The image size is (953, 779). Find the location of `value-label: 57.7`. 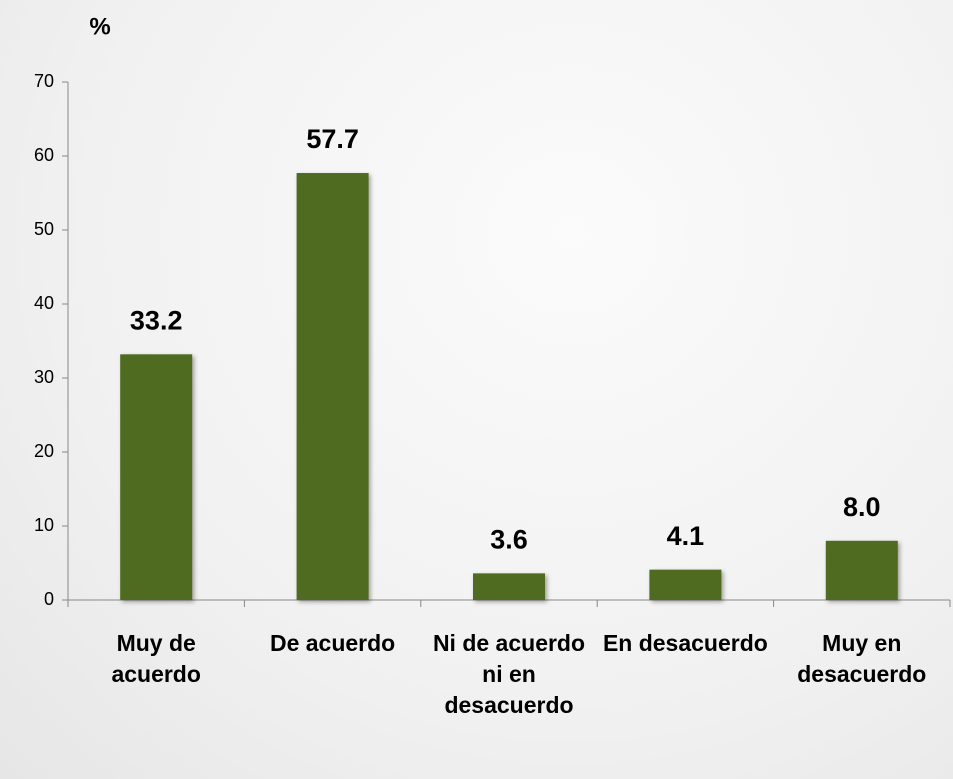

value-label: 57.7 is located at coordinates (332, 139).